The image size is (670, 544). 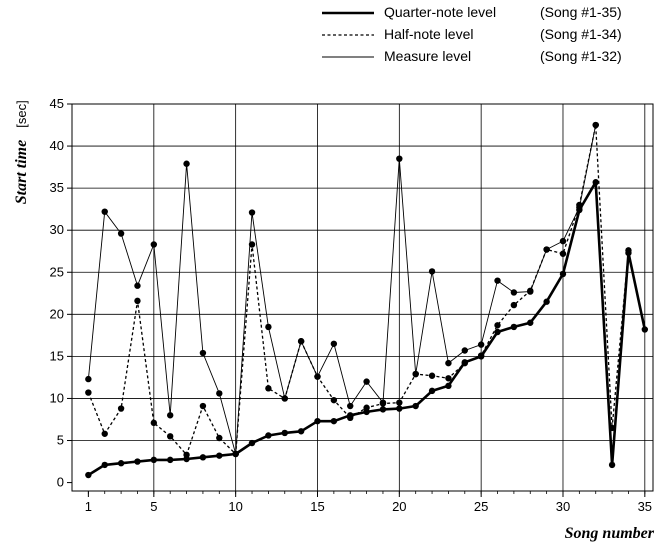 I want to click on y-tick-label: 40, so click(x=57, y=145).